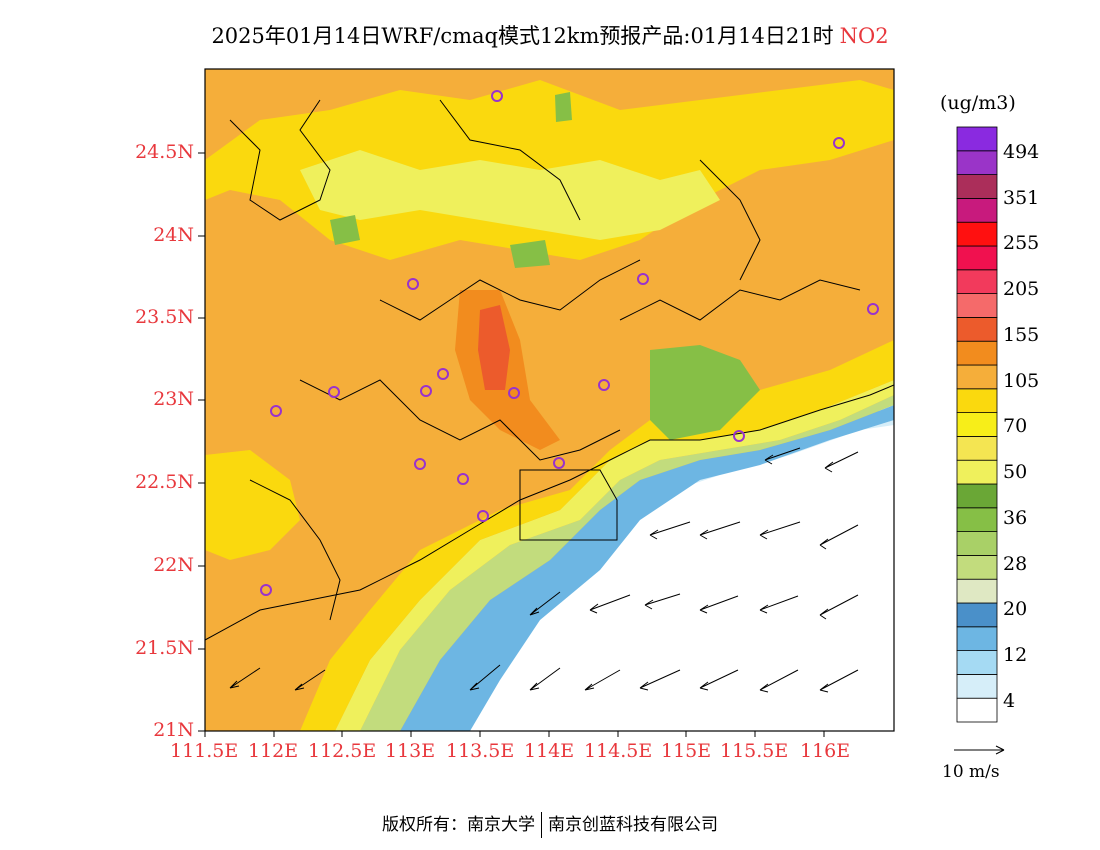 The height and width of the screenshot is (850, 1100). What do you see at coordinates (971, 772) in the screenshot?
I see `wind-scale-label: 10 m/s` at bounding box center [971, 772].